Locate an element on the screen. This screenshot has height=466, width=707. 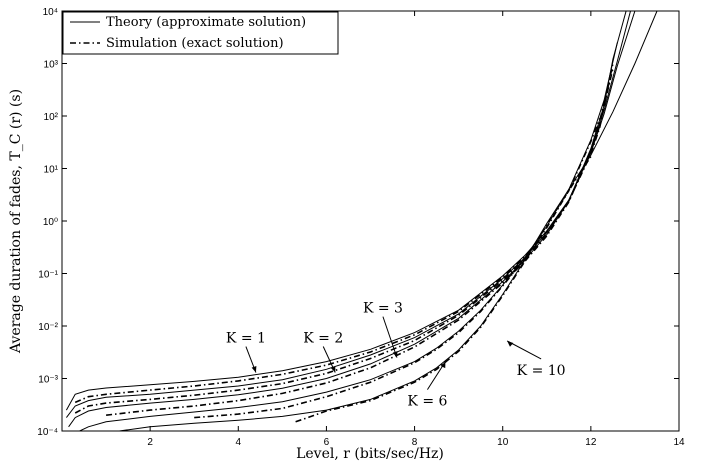
y-tick-label: 10⁻¹ is located at coordinates (48, 275).